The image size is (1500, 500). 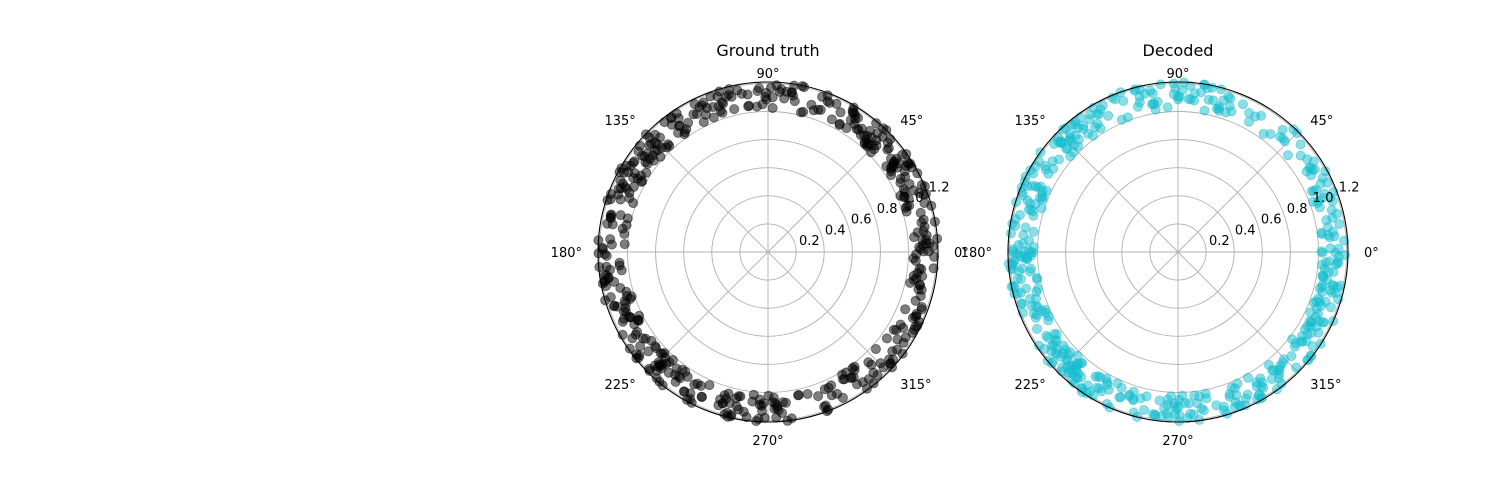 What do you see at coordinates (767, 50) in the screenshot?
I see `chart-title: Ground truth` at bounding box center [767, 50].